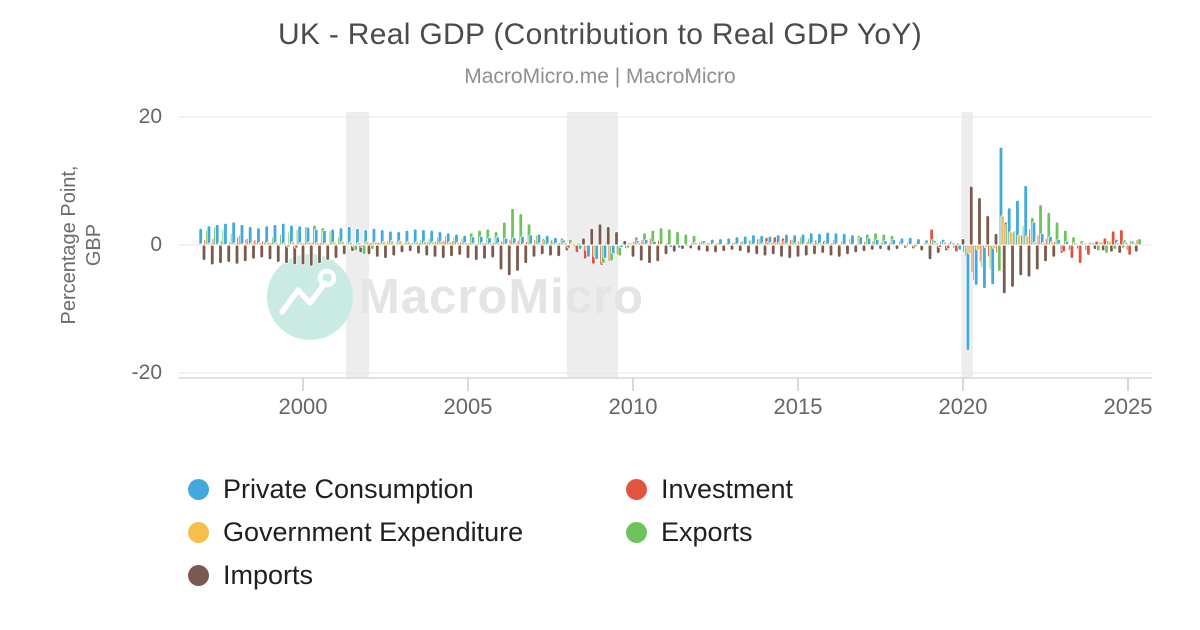  Describe the element at coordinates (198, 532) in the screenshot. I see `government-expenditure-dot-icon` at that location.